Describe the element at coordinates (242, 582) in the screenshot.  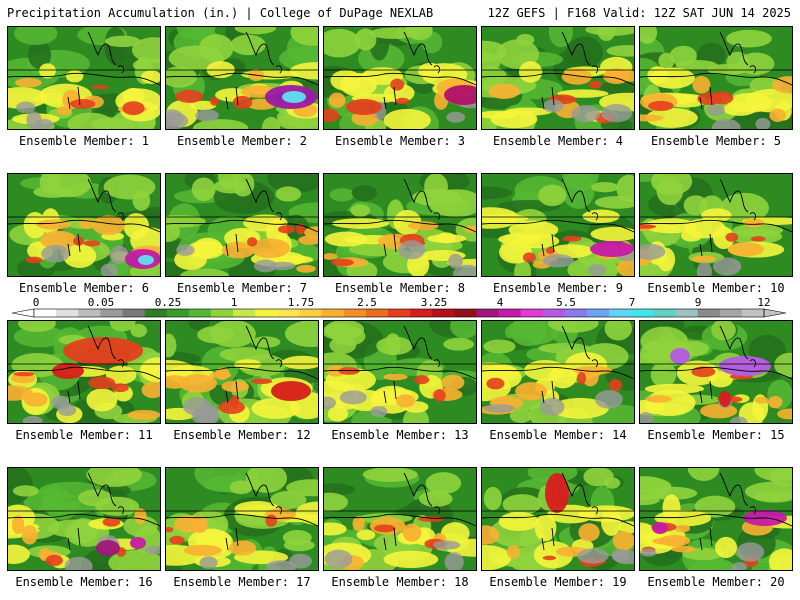
I see `ensemble-member-label: Ensemble Member: 17` at that location.